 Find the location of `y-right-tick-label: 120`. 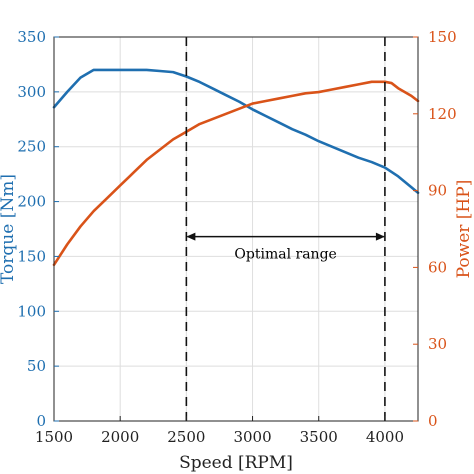

y-right-tick-label: 120 is located at coordinates (442, 114).